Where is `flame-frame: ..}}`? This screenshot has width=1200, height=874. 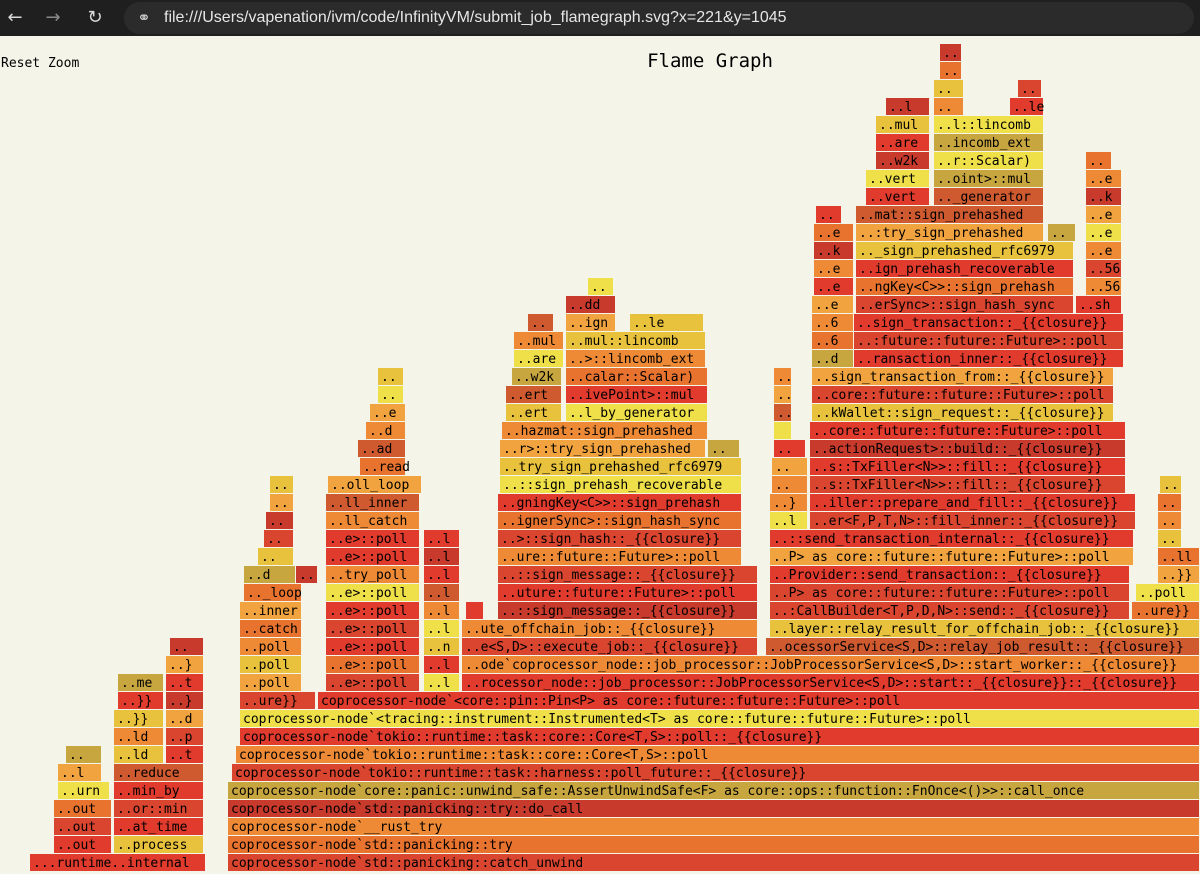 flame-frame: ..}} is located at coordinates (140, 700).